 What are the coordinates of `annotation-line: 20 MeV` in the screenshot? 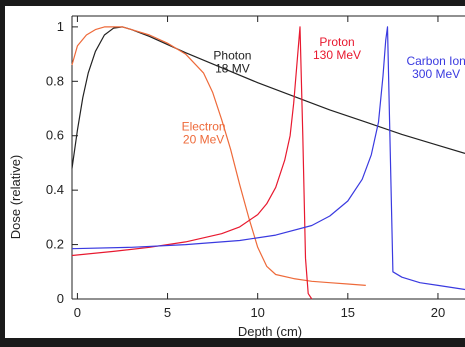 It's located at (203, 139).